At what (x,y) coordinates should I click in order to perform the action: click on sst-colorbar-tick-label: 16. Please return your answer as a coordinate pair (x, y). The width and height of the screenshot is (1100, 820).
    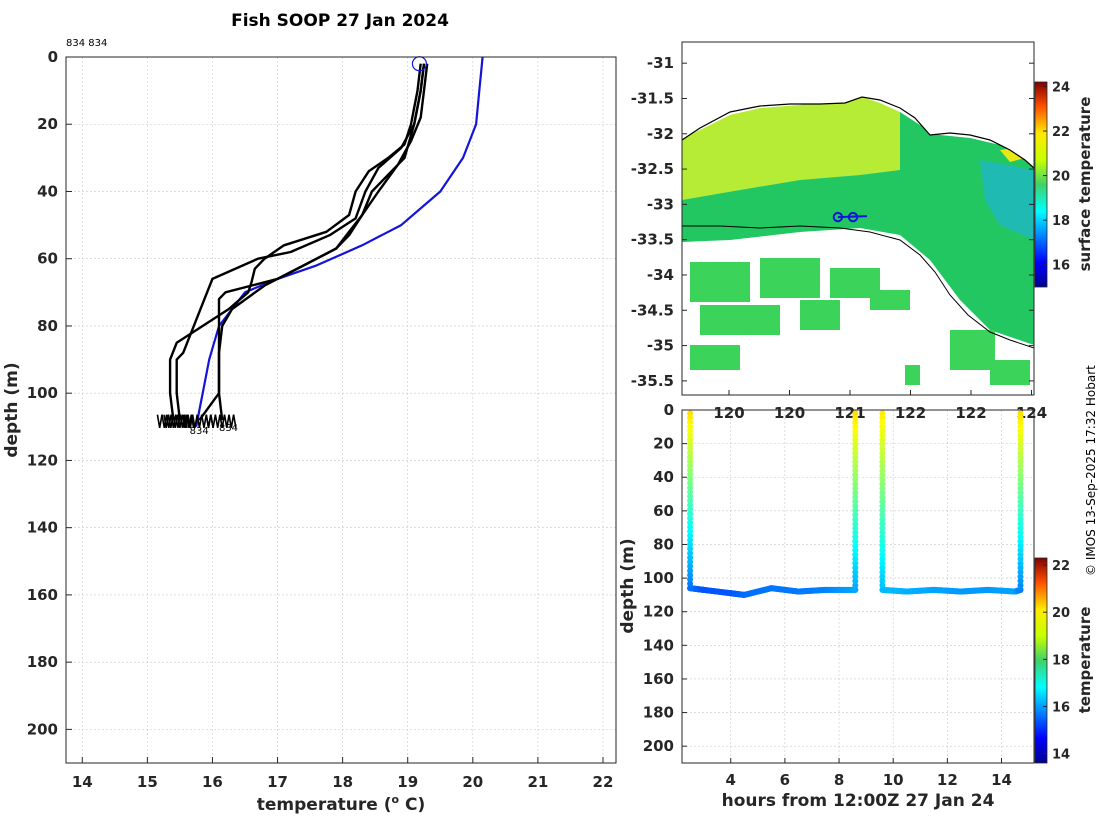
    Looking at the image, I should click on (1061, 266).